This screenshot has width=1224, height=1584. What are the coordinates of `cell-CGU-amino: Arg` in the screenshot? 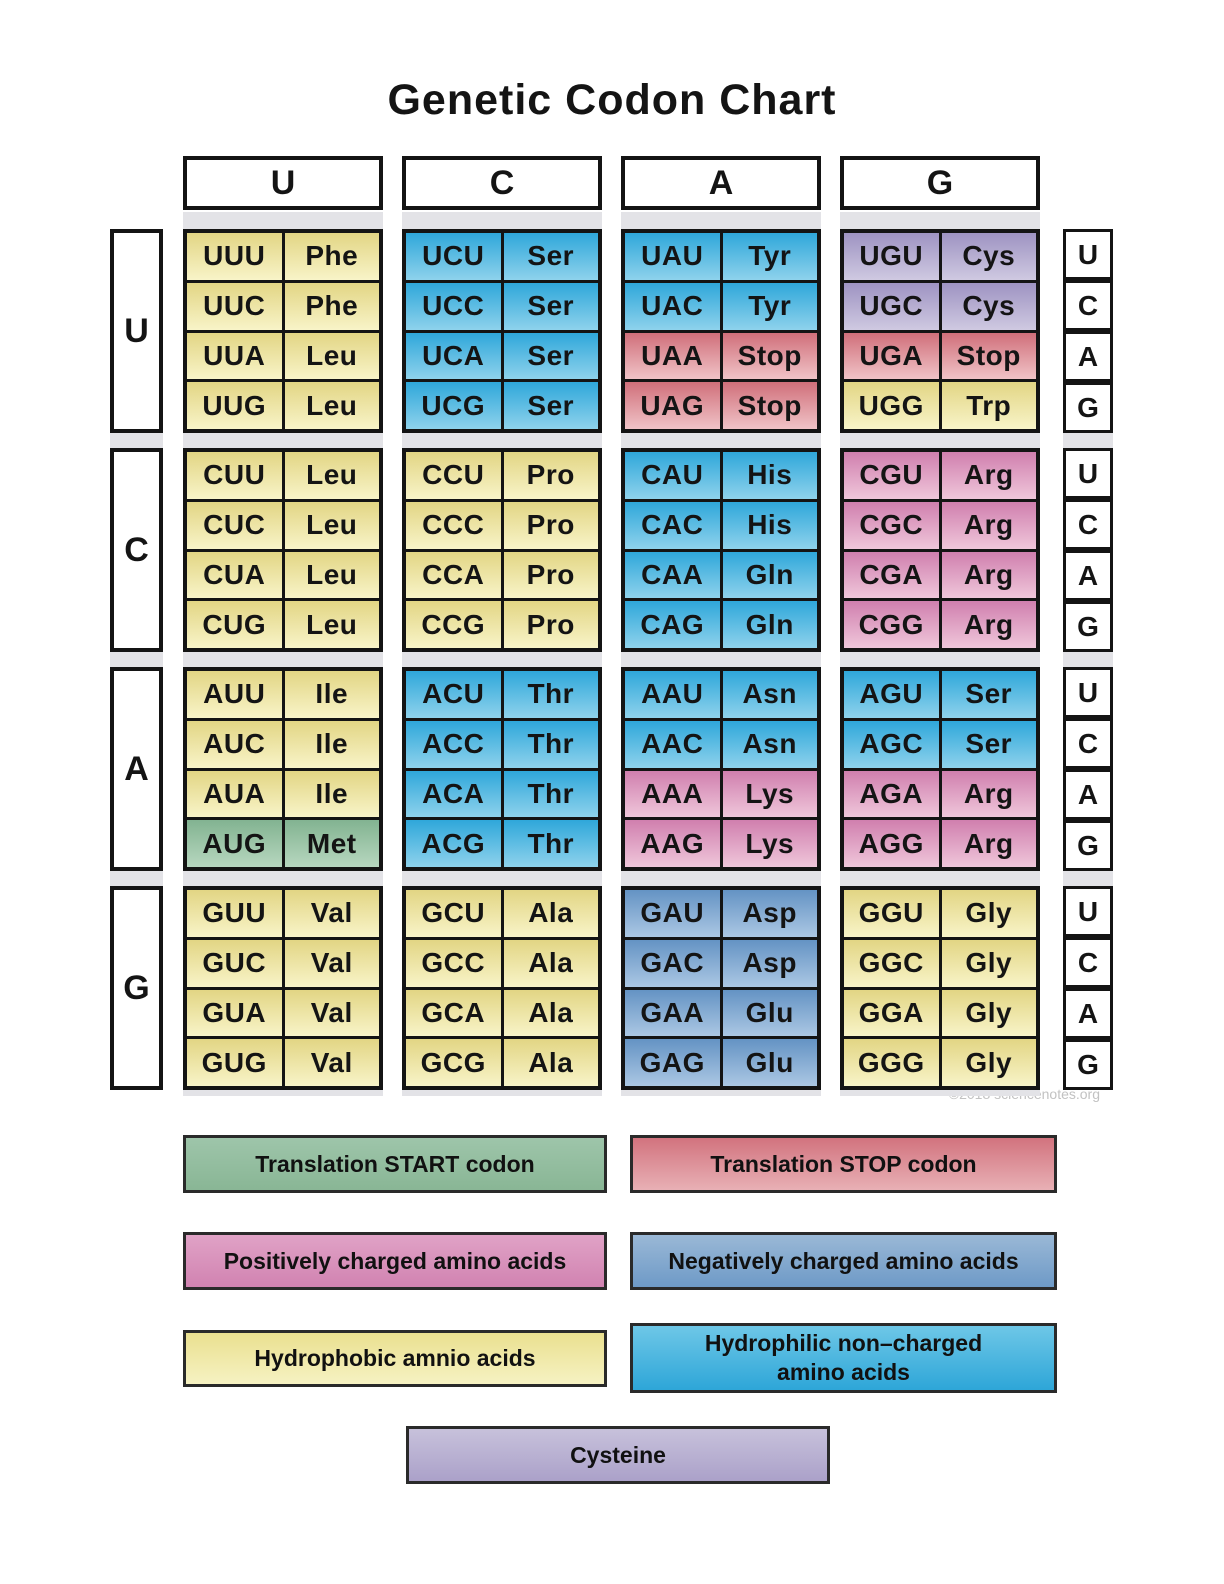 It's located at (988, 475).